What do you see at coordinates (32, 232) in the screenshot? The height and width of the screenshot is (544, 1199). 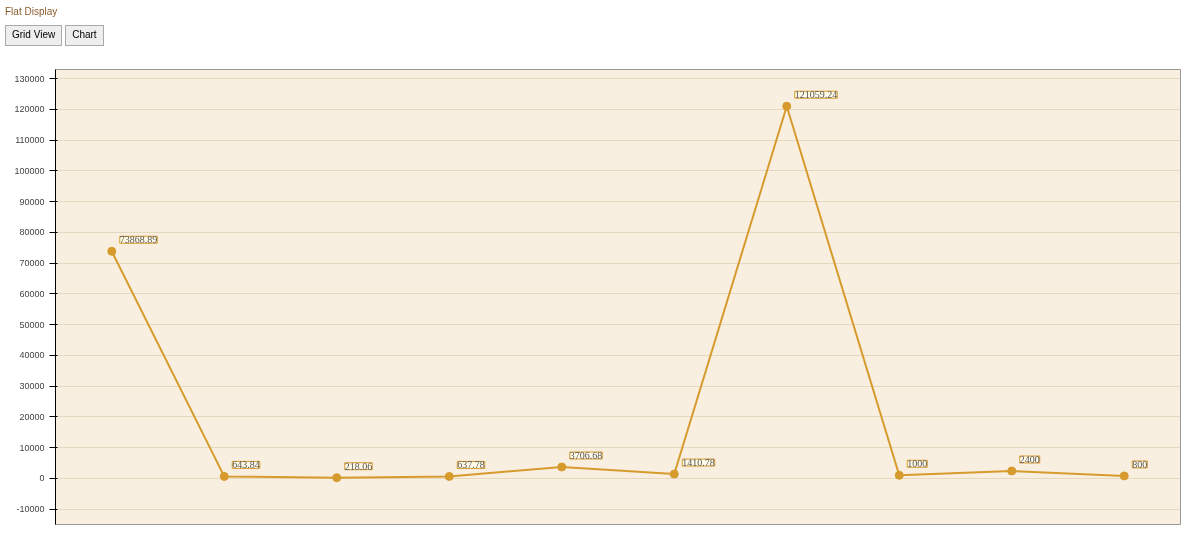 I see `y-tick-label: 80000` at bounding box center [32, 232].